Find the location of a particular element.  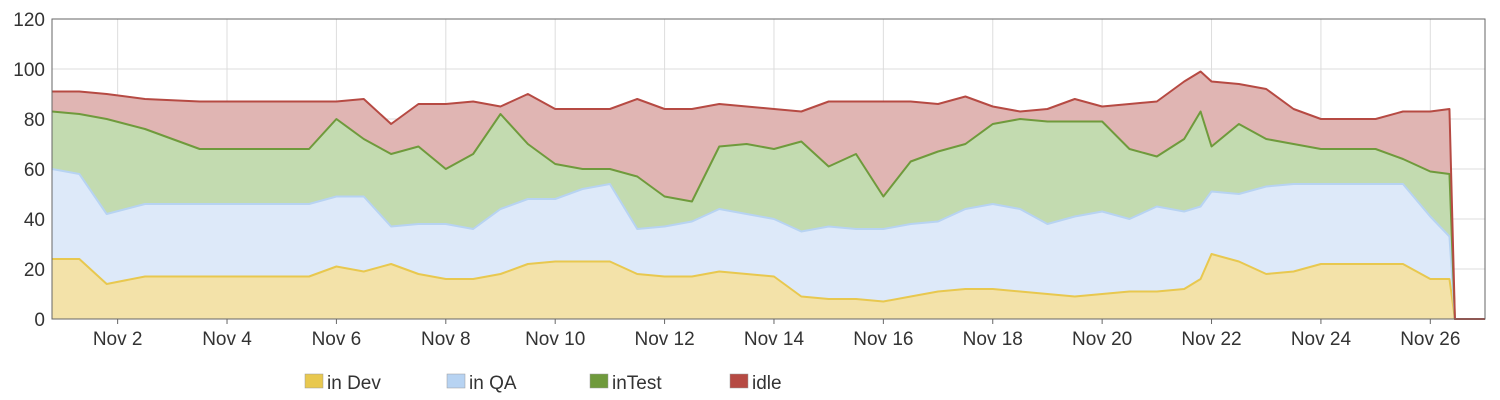

y-tick-label: 0 is located at coordinates (39, 320).